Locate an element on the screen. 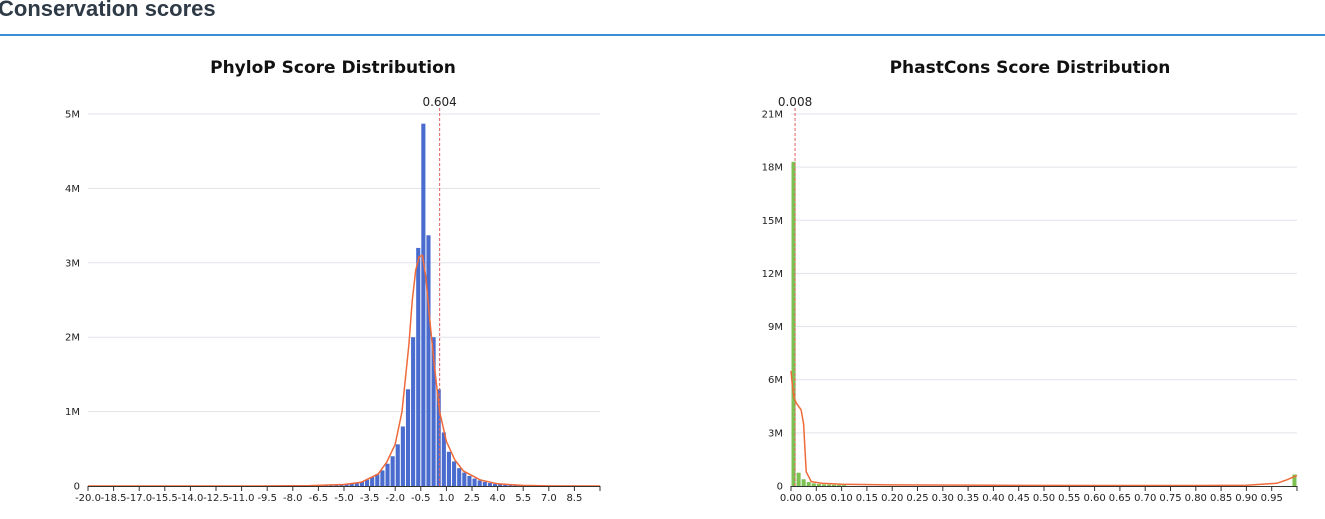 The height and width of the screenshot is (519, 1325). x-tick-label: 0.50 is located at coordinates (1044, 498).